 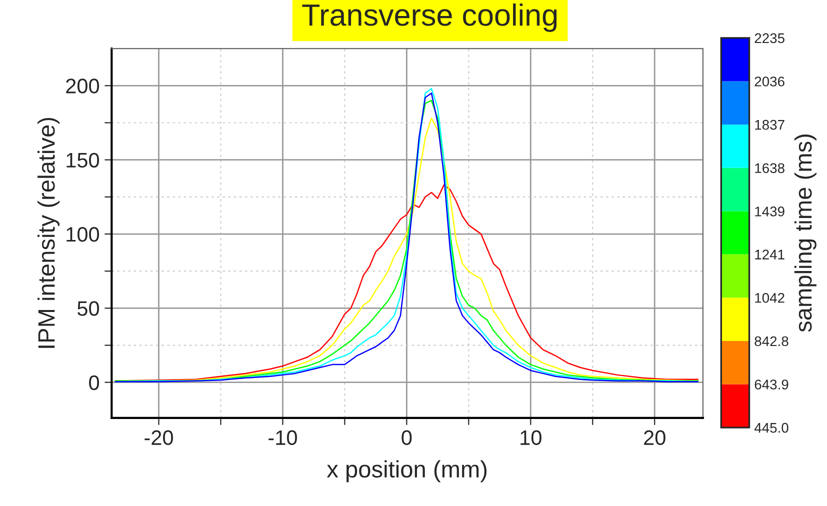 I want to click on color-bar-label: 1837, so click(x=769, y=125).